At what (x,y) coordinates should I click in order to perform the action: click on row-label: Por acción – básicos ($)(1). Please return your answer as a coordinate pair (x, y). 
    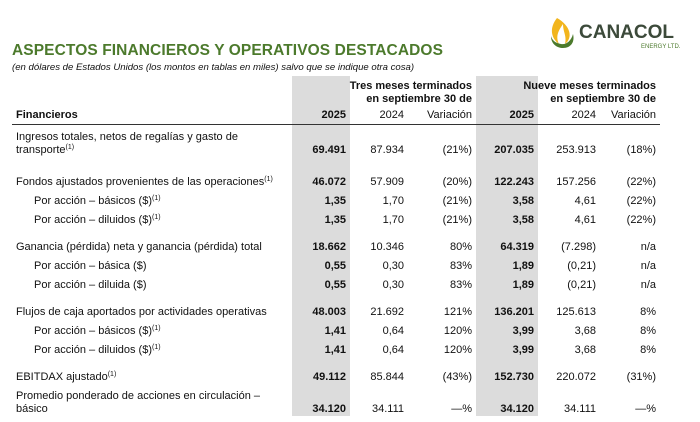
    Looking at the image, I should click on (152, 328).